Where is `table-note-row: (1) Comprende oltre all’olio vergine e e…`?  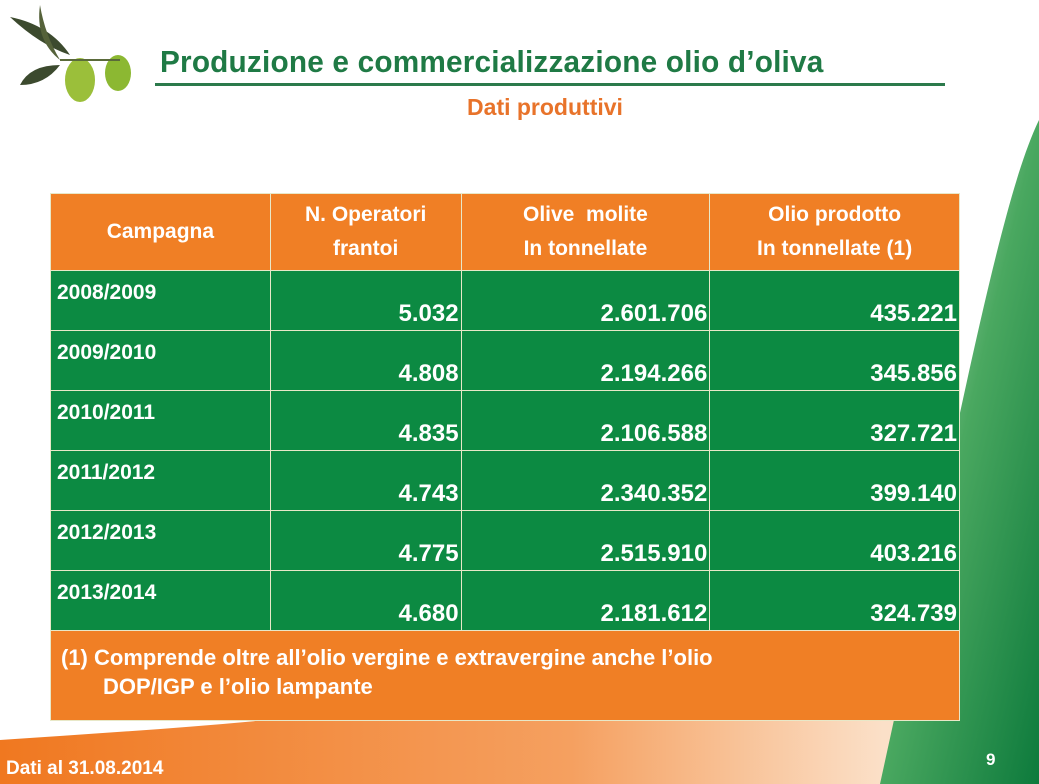 table-note-row: (1) Comprende oltre all’olio vergine e e… is located at coordinates (505, 675).